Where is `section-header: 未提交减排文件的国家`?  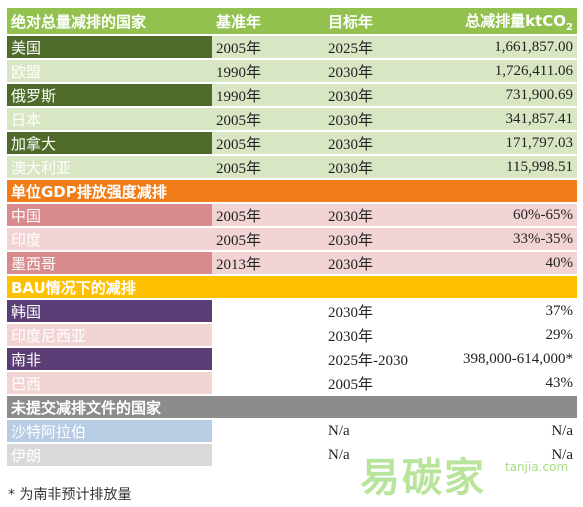 section-header: 未提交减排文件的国家 is located at coordinates (292, 407).